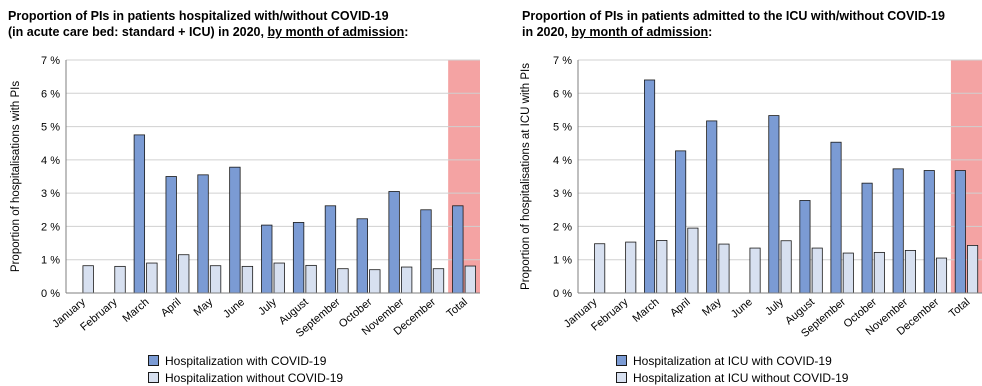  I want to click on chart1-ytick-label: 5 %, so click(50, 128).